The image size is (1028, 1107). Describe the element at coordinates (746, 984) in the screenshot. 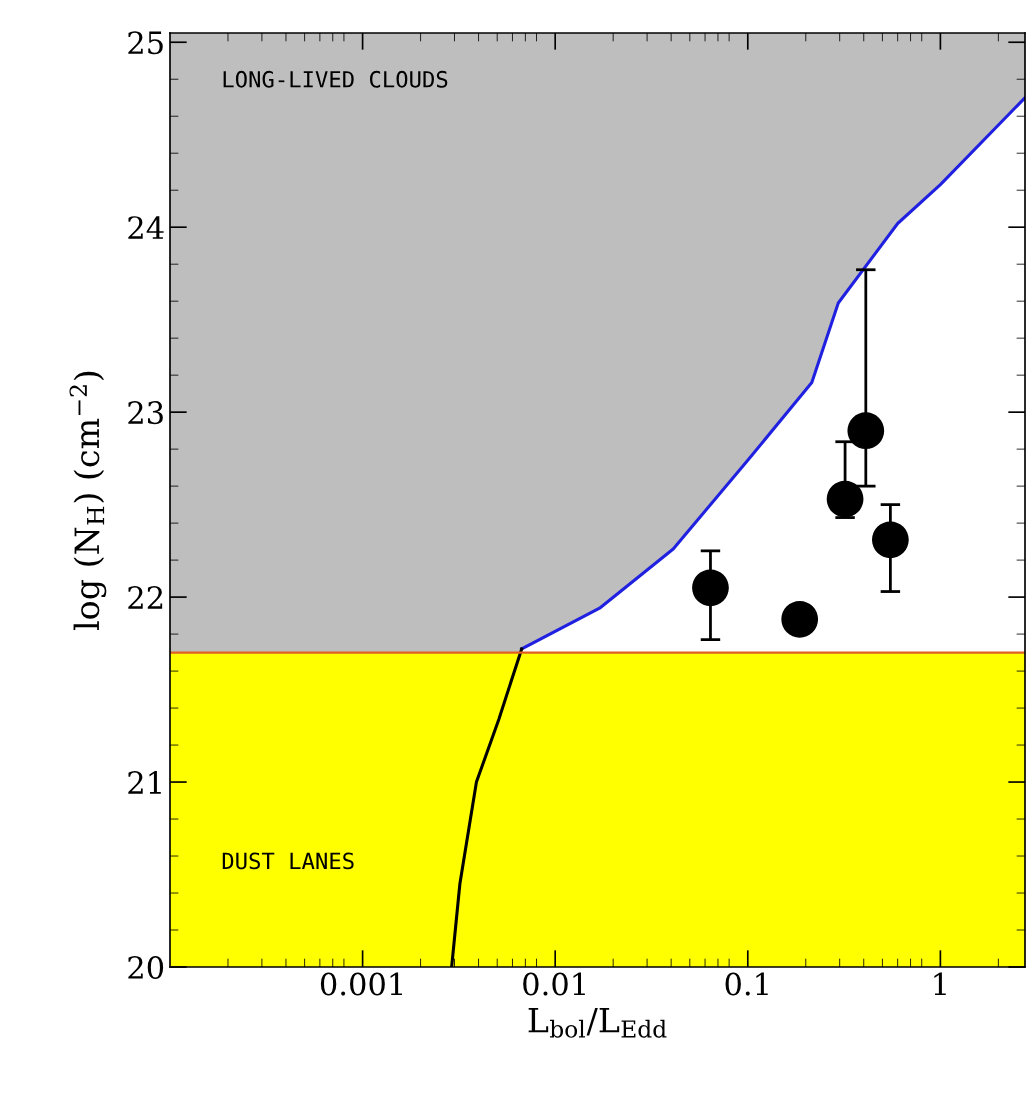

I see `x-tick-label: 0.1` at that location.